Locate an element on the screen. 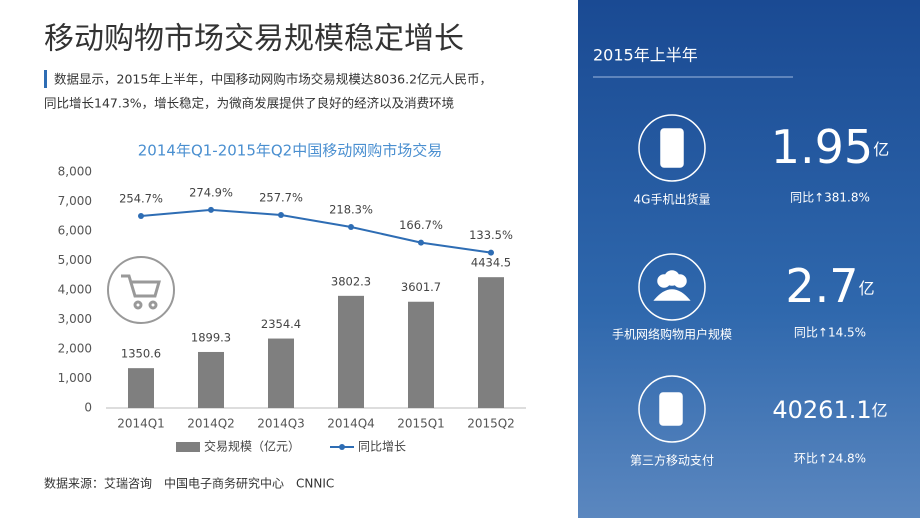  intro-bar is located at coordinates (45, 79).